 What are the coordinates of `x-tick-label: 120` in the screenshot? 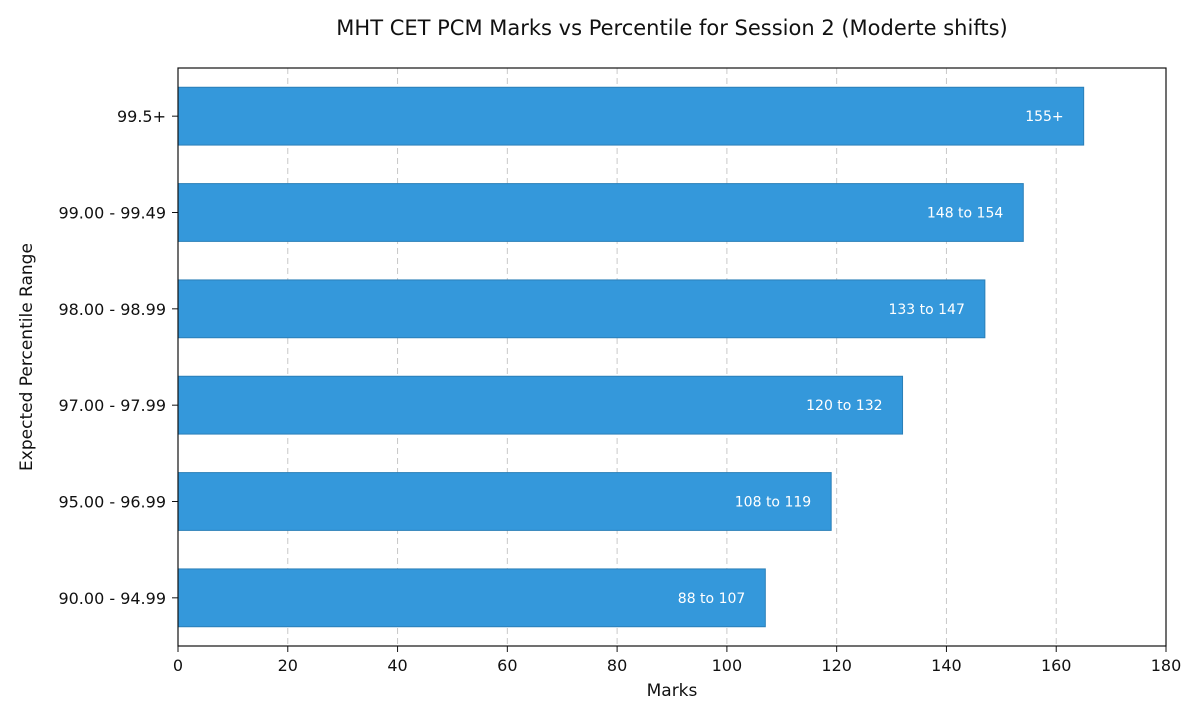 It's located at (836, 665).